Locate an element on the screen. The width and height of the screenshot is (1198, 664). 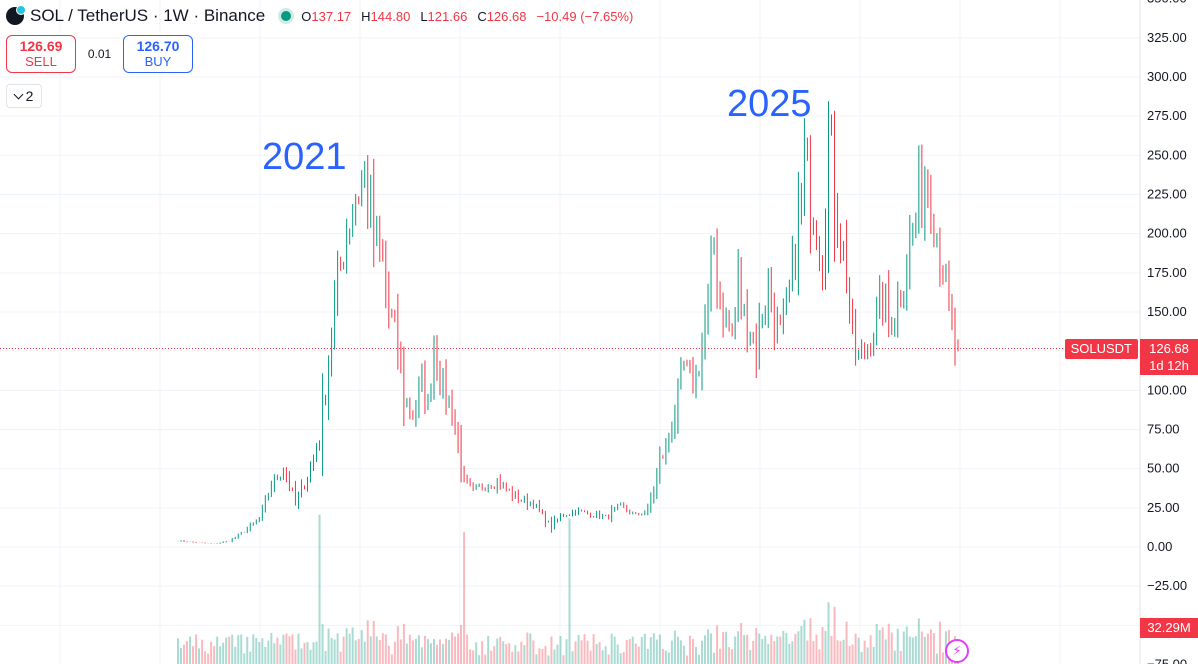
price-tick-label: 0.00 is located at coordinates (1159, 546).